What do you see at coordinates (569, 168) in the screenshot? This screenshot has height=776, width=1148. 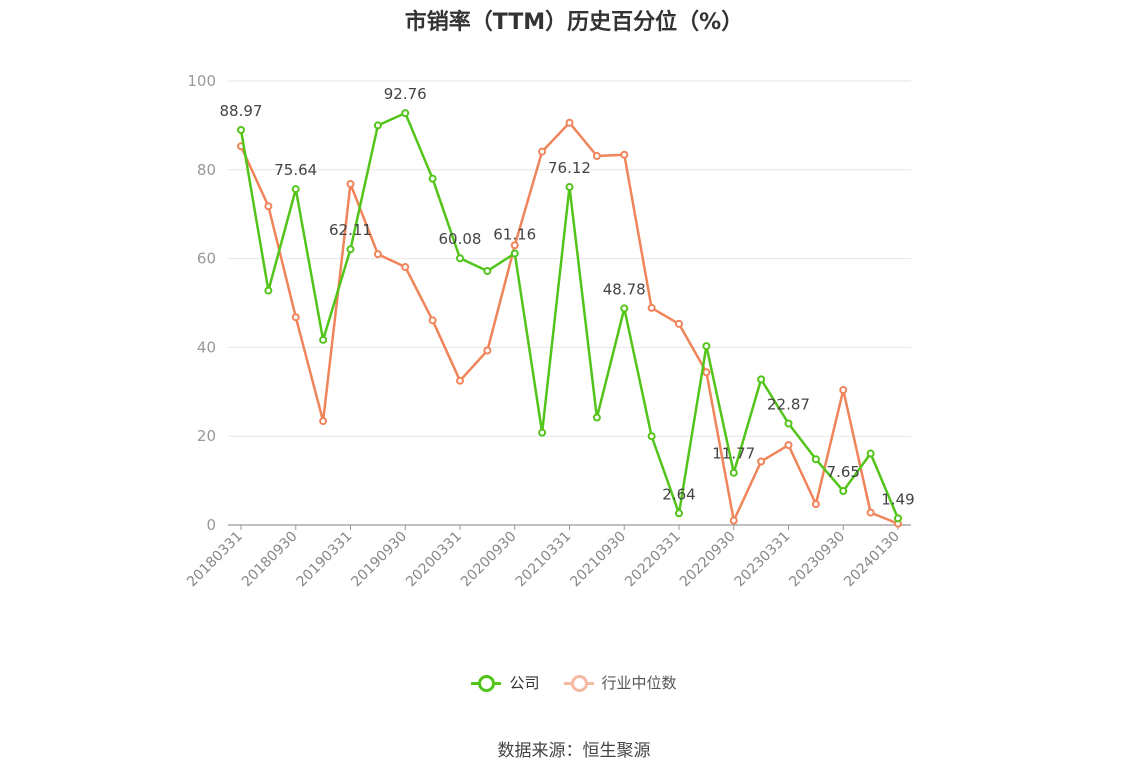 I see `company-data-label: 76.12` at bounding box center [569, 168].